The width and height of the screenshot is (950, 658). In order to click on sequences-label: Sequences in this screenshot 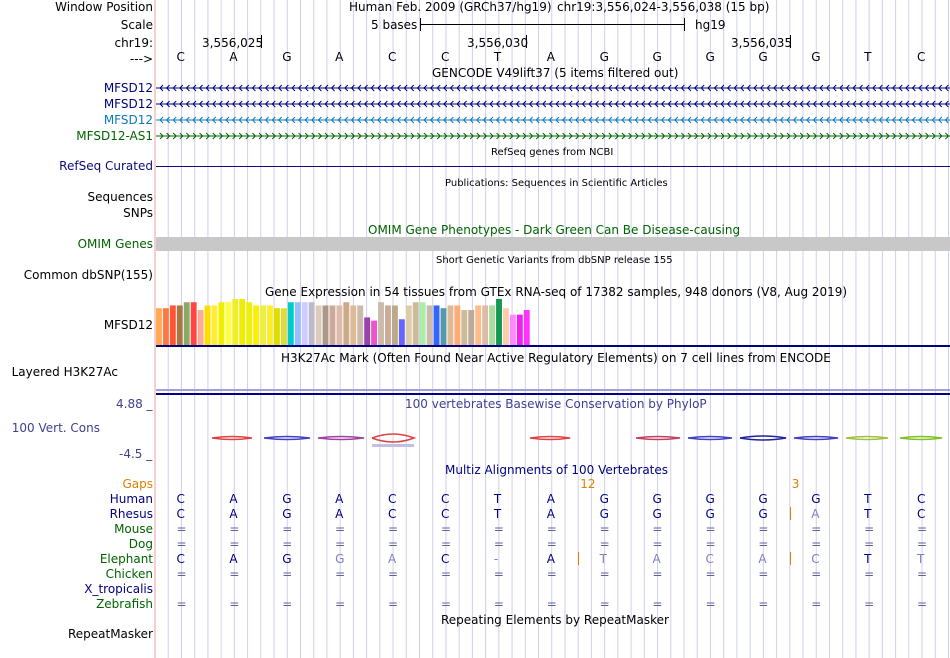, I will do `click(120, 197)`.